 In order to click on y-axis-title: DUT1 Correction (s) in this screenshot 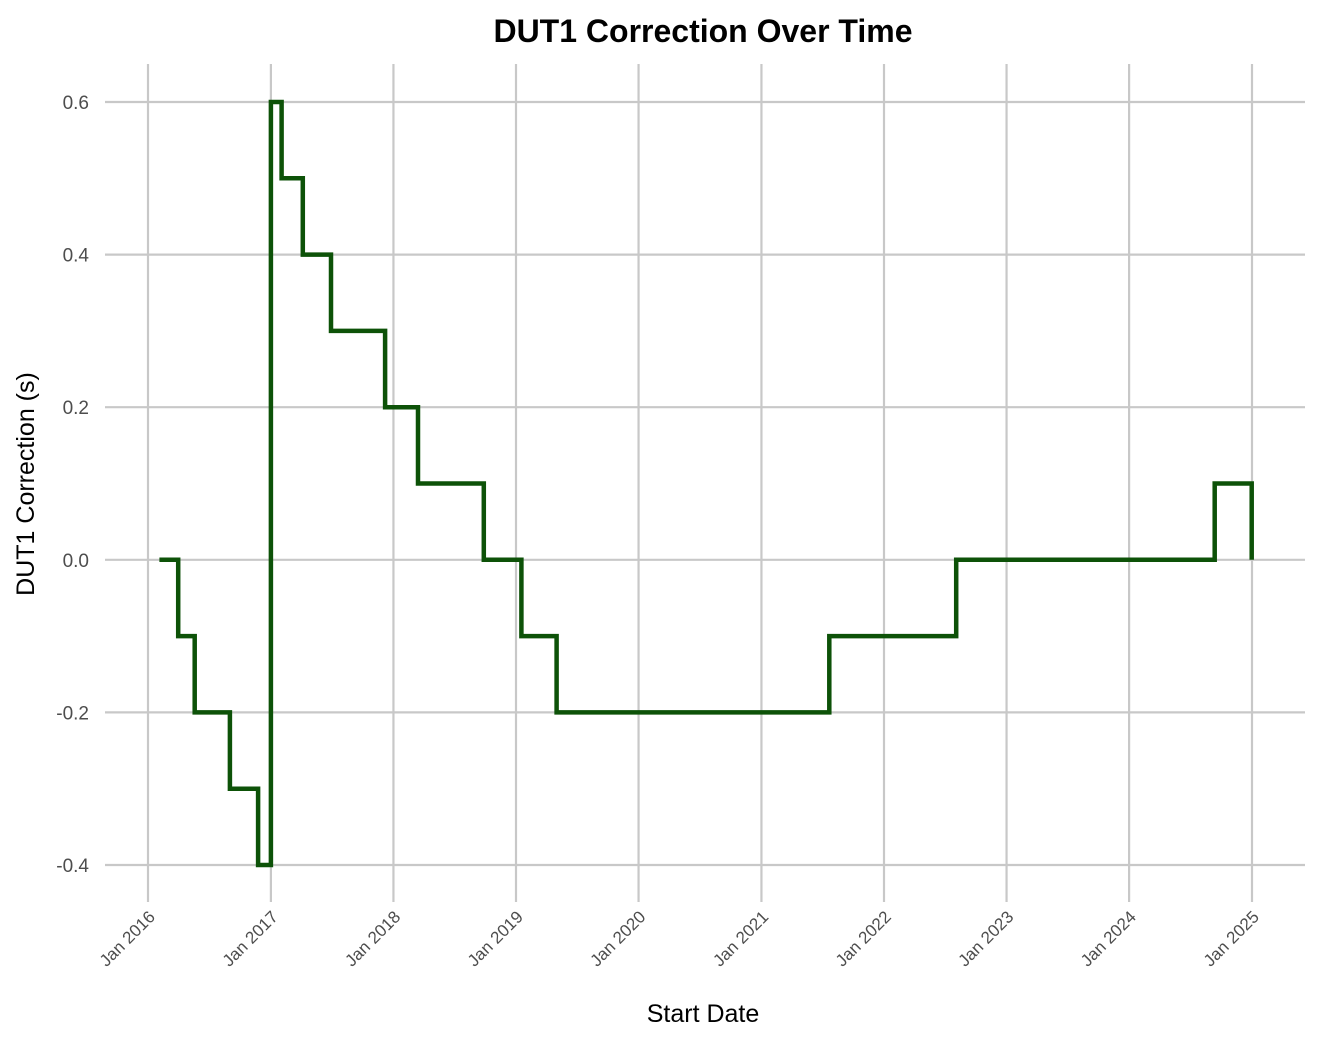, I will do `click(26, 484)`.